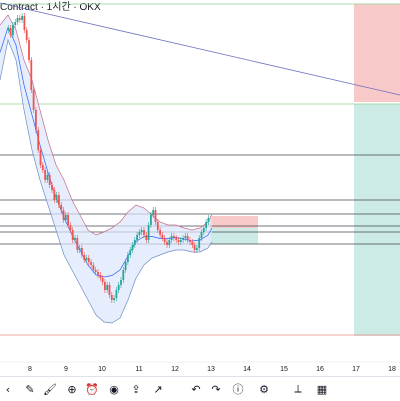  I want to click on x-tick-label: 10, so click(102, 369).